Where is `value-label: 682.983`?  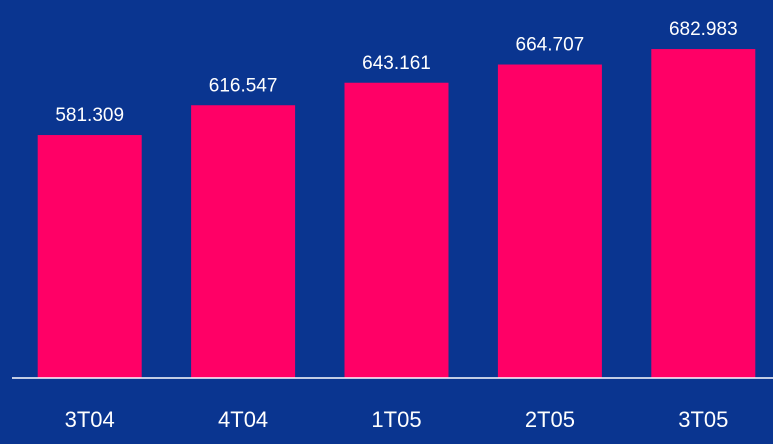 value-label: 682.983 is located at coordinates (703, 29).